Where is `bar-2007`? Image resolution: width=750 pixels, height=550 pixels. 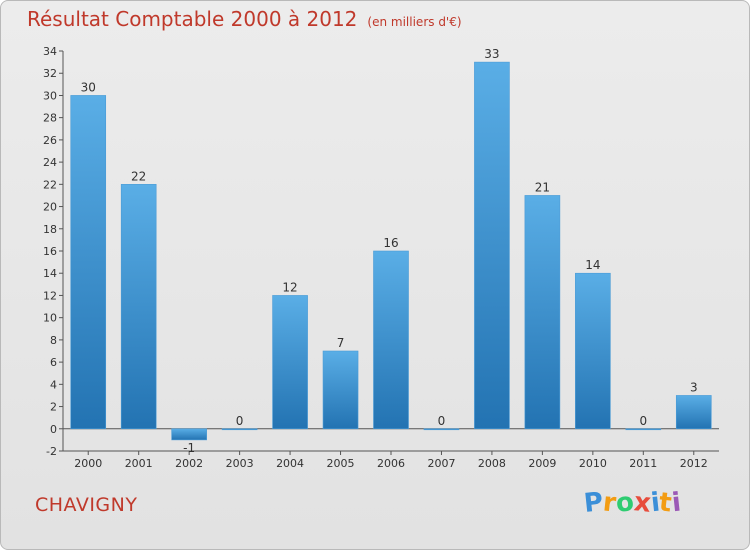
bar-2007 is located at coordinates (441, 429).